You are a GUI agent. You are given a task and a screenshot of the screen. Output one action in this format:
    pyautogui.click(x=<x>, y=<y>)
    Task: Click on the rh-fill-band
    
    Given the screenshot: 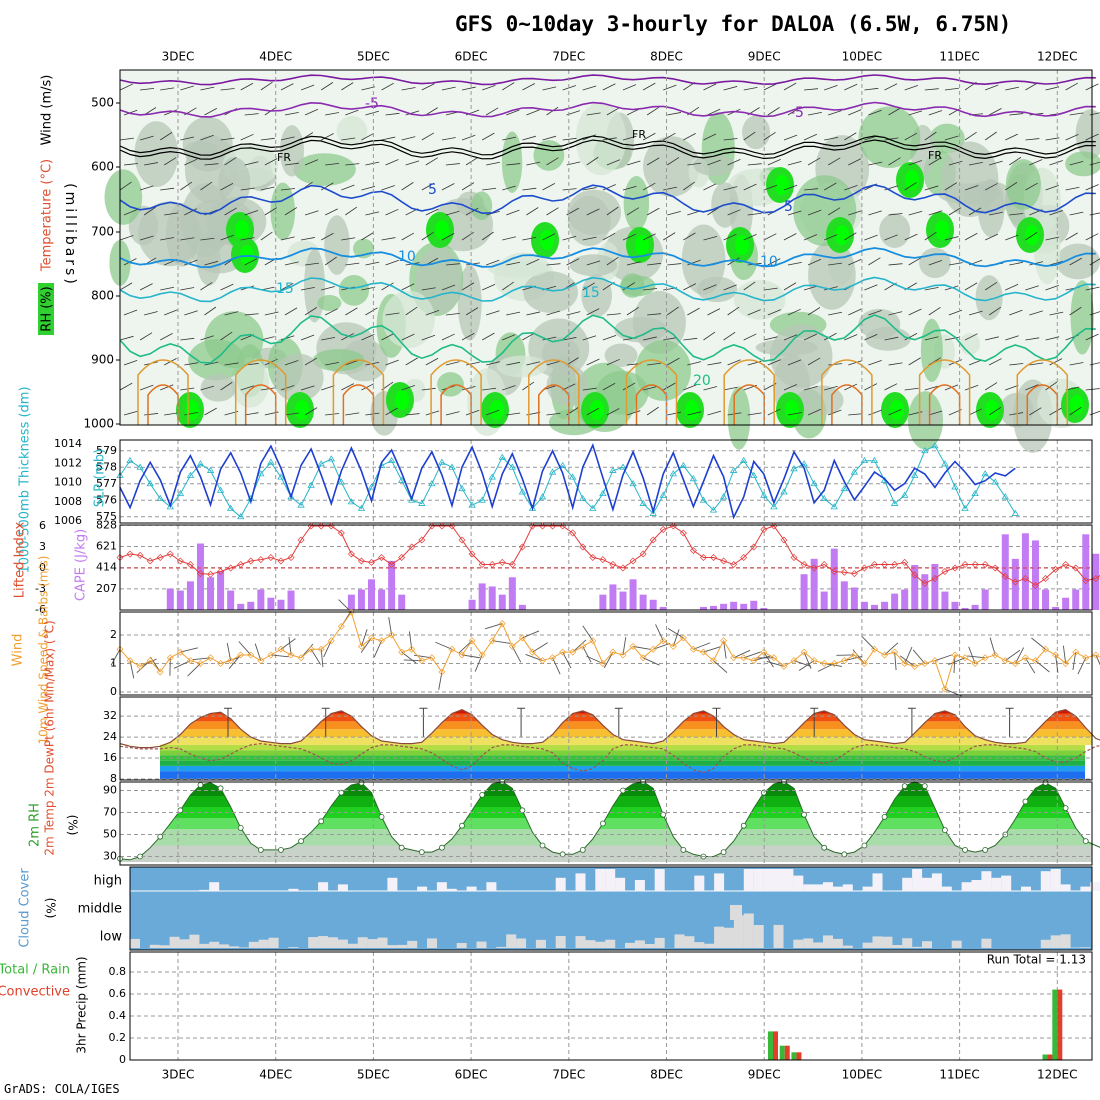 What is the action you would take?
    pyautogui.click(x=606, y=801)
    